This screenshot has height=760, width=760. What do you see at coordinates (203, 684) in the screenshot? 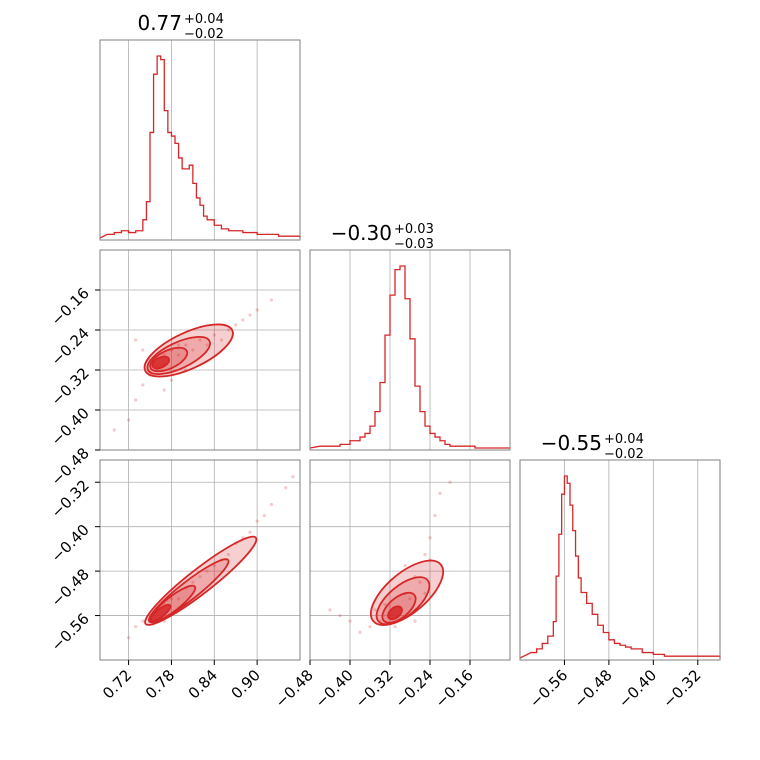
I see `xtick-label-0-2: 0.84` at bounding box center [203, 684].